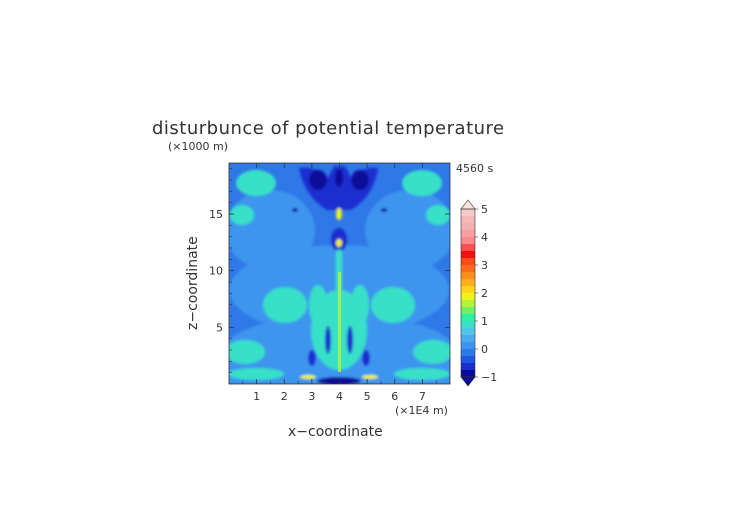  I want to click on y-tick-label: 15, so click(216, 214).